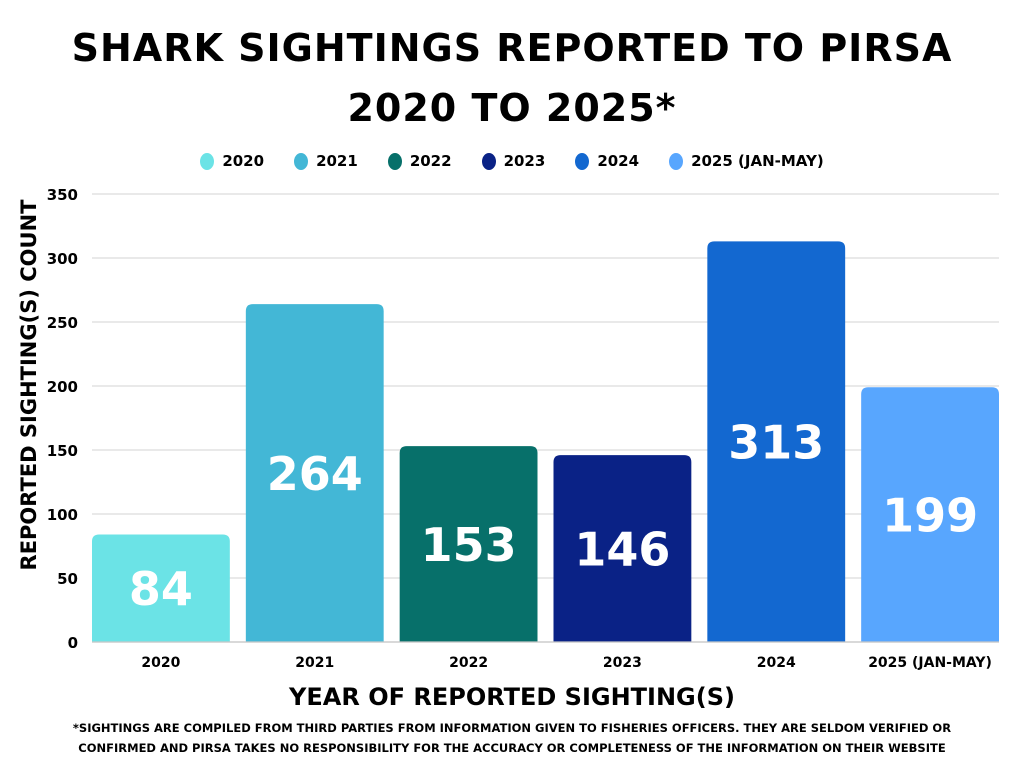  I want to click on y-tick-label: 150, so click(62, 451).